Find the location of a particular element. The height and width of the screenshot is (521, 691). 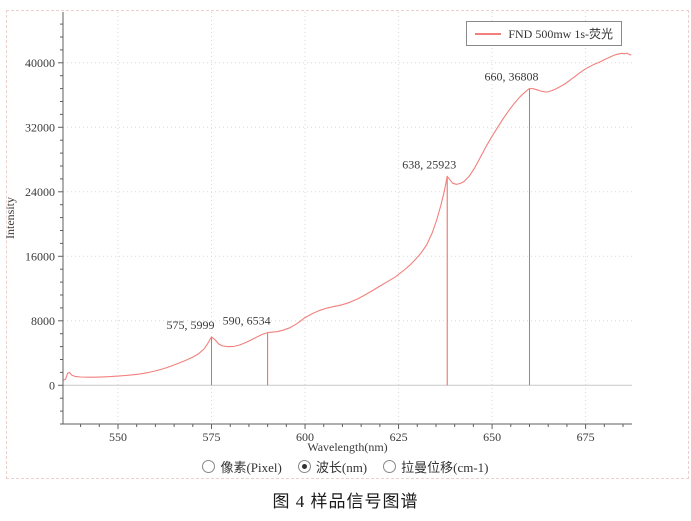

y-tick-label: 0 is located at coordinates (52, 385).